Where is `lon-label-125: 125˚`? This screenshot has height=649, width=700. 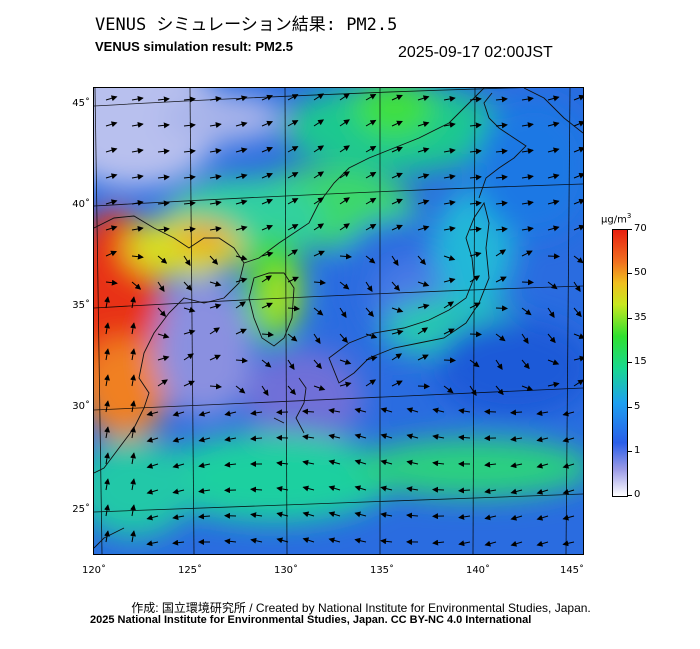
lon-label-125: 125˚ is located at coordinates (190, 570).